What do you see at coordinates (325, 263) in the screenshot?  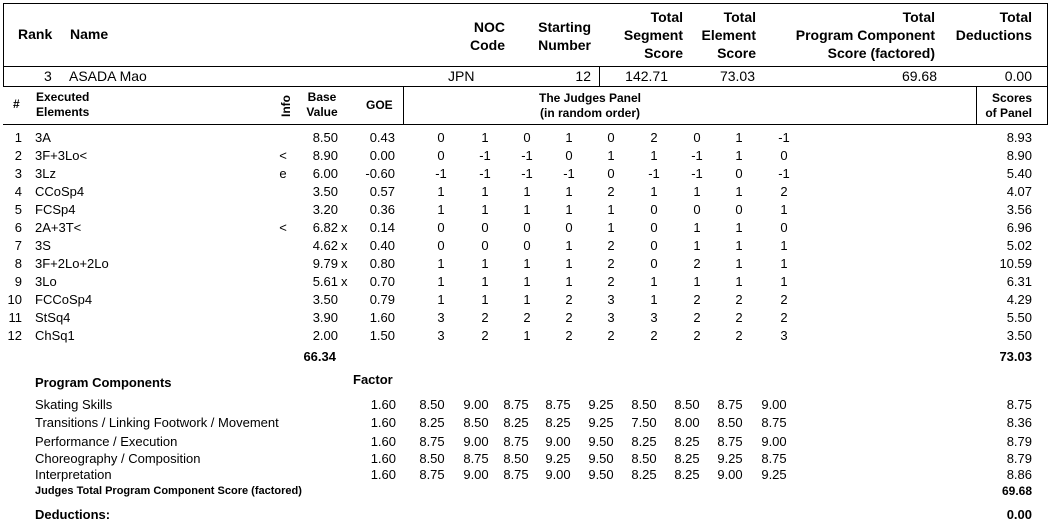 I see `element-base-value: 9.79` at bounding box center [325, 263].